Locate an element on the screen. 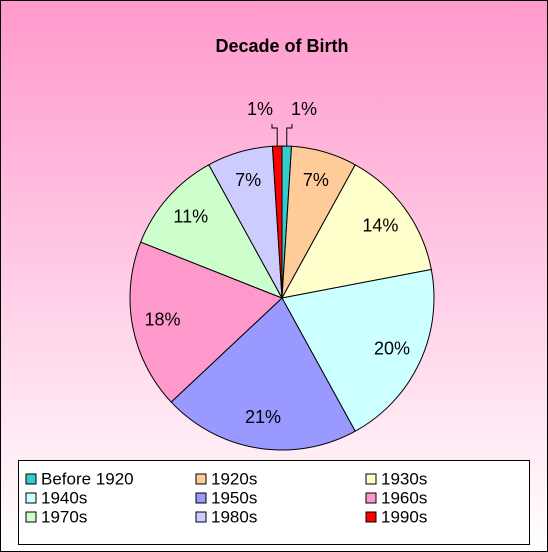 The height and width of the screenshot is (552, 548). data-label: 21% is located at coordinates (263, 417).